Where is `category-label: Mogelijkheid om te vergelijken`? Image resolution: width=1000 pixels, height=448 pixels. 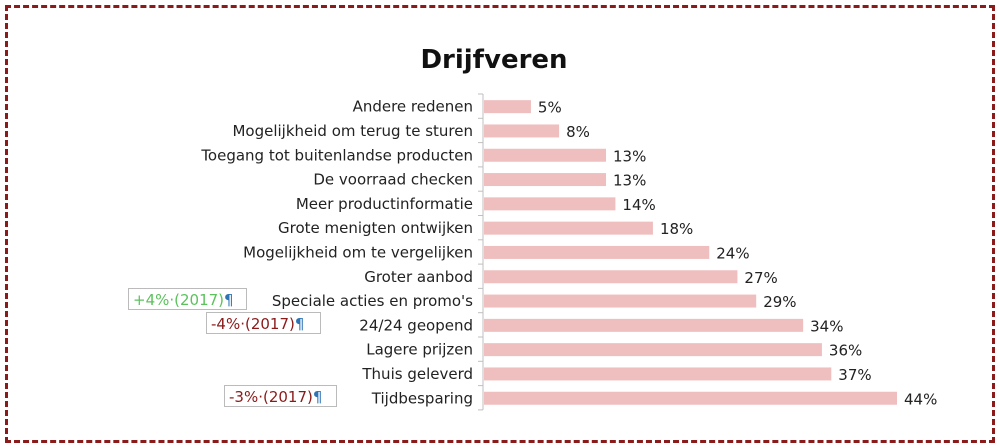 category-label: Mogelijkheid om te vergelijken is located at coordinates (358, 252).